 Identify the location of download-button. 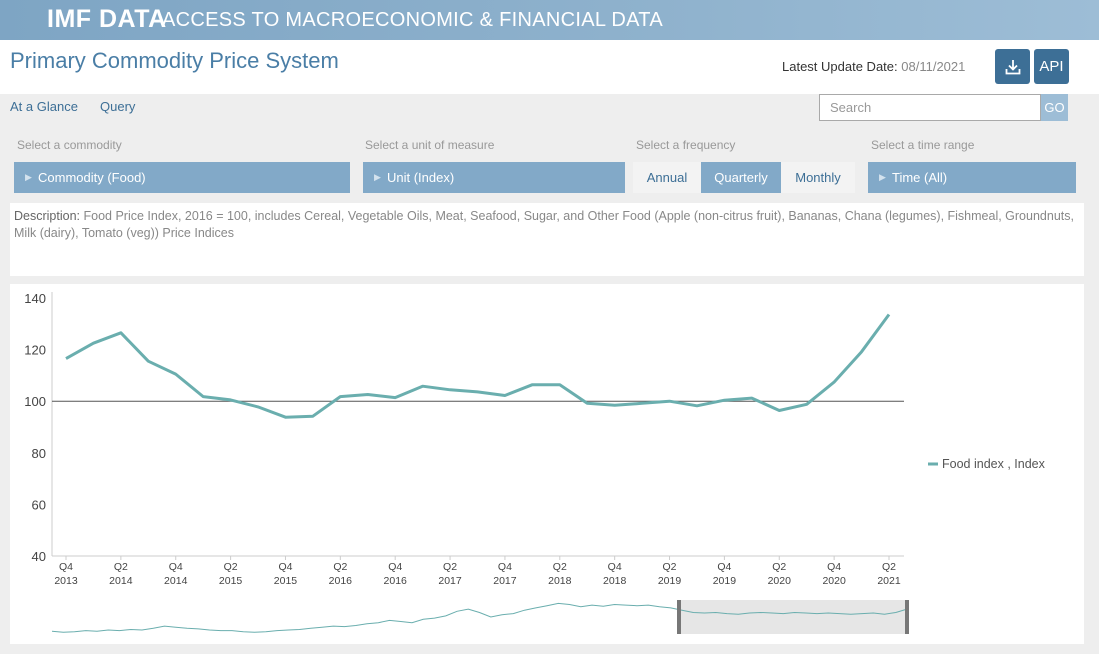
(1012, 66).